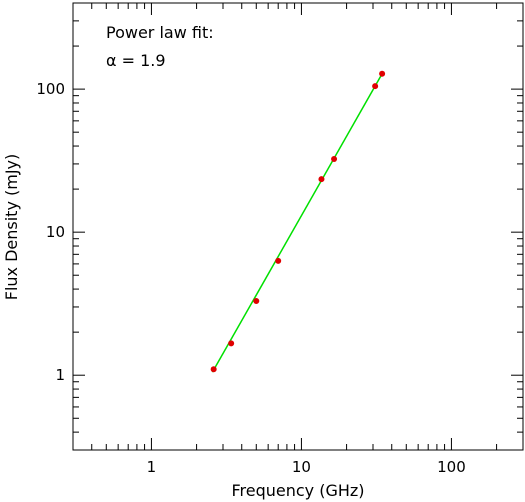 The height and width of the screenshot is (502, 525). Describe the element at coordinates (301, 467) in the screenshot. I see `x-tick-label: 10` at that location.